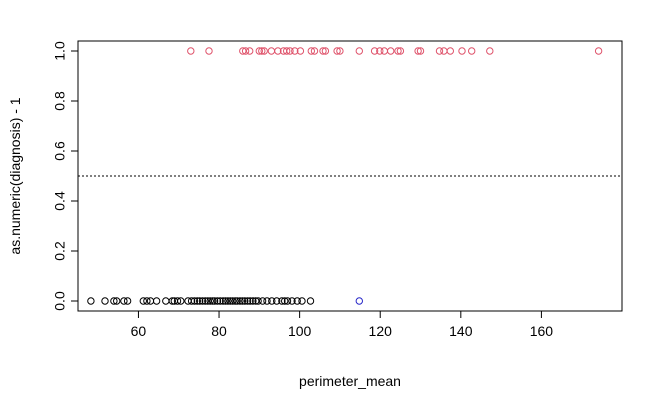  What do you see at coordinates (300, 331) in the screenshot?
I see `x-tick-label: 100` at bounding box center [300, 331].